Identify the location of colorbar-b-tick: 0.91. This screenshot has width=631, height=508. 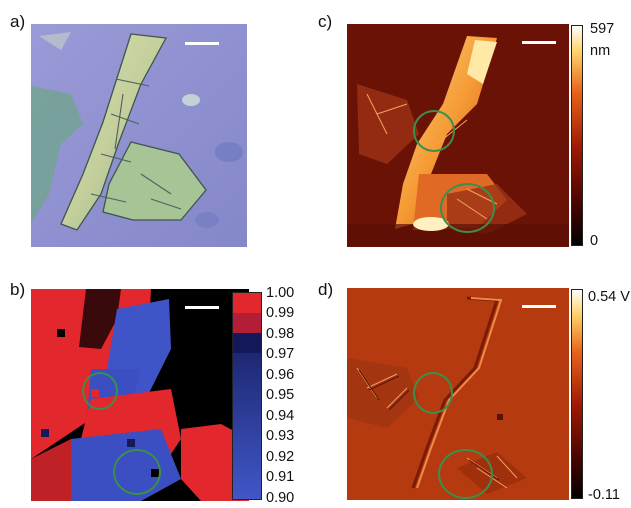
(280, 477).